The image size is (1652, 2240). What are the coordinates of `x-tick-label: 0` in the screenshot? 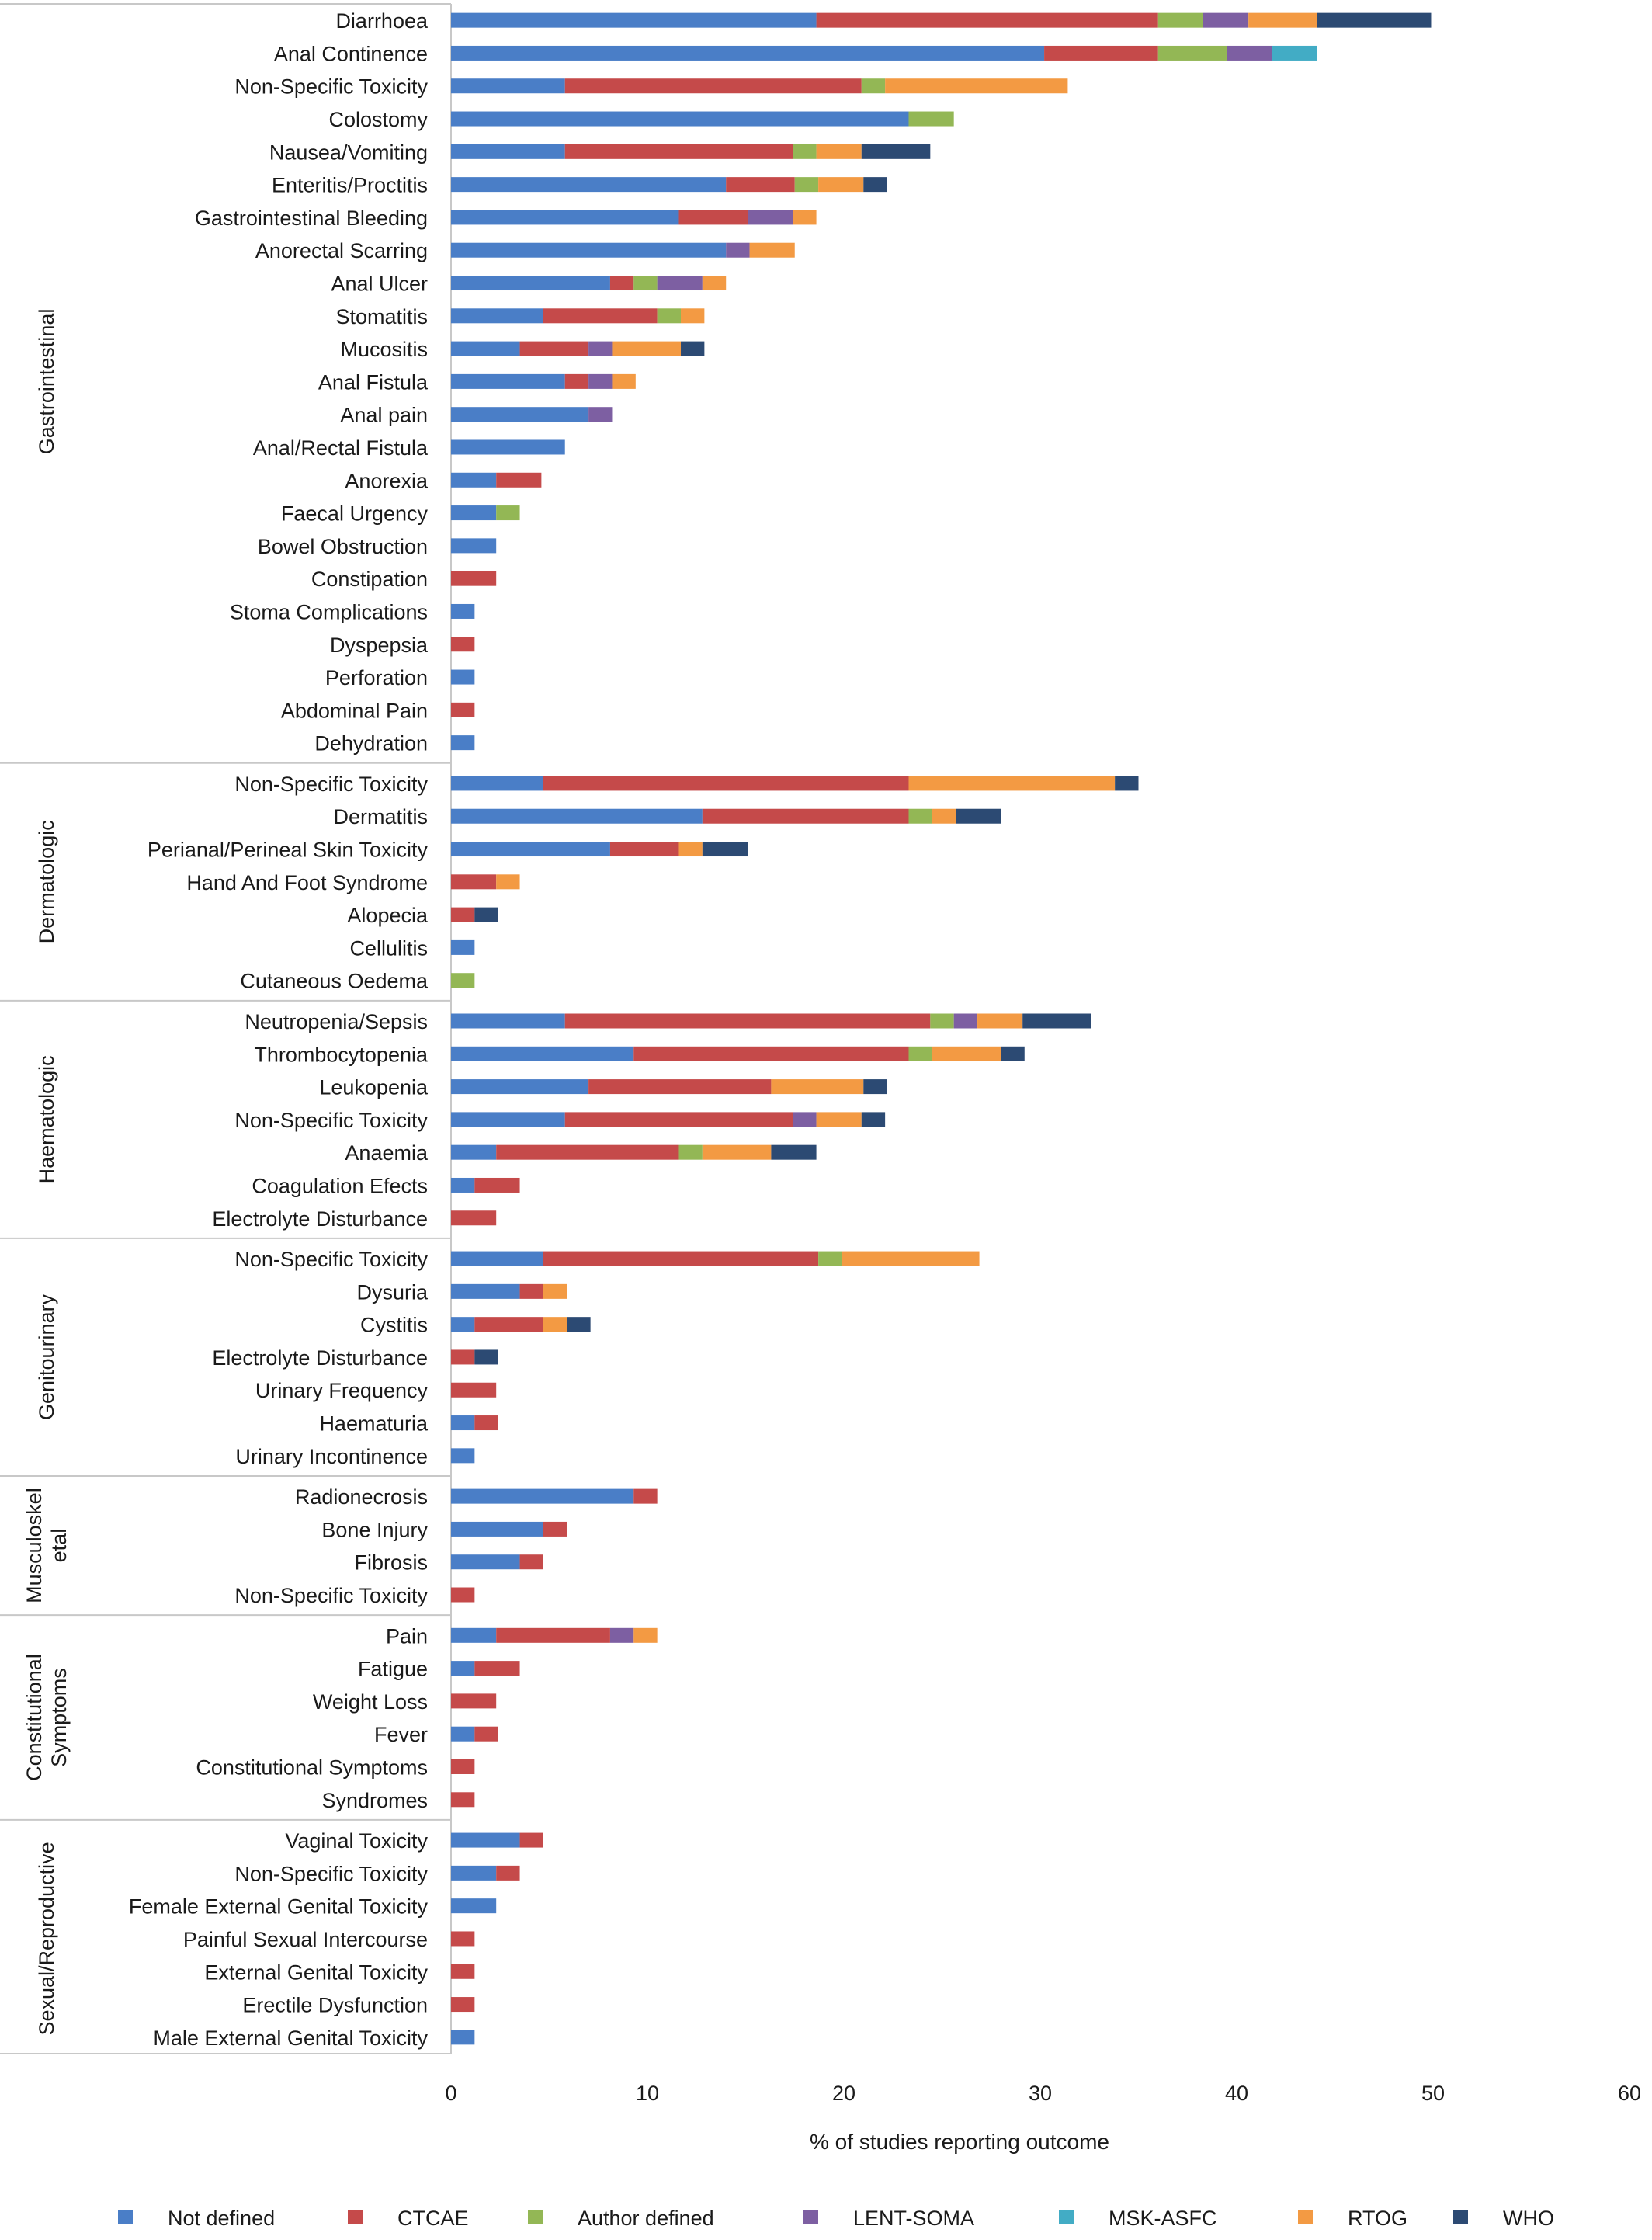 It's located at (450, 2093).